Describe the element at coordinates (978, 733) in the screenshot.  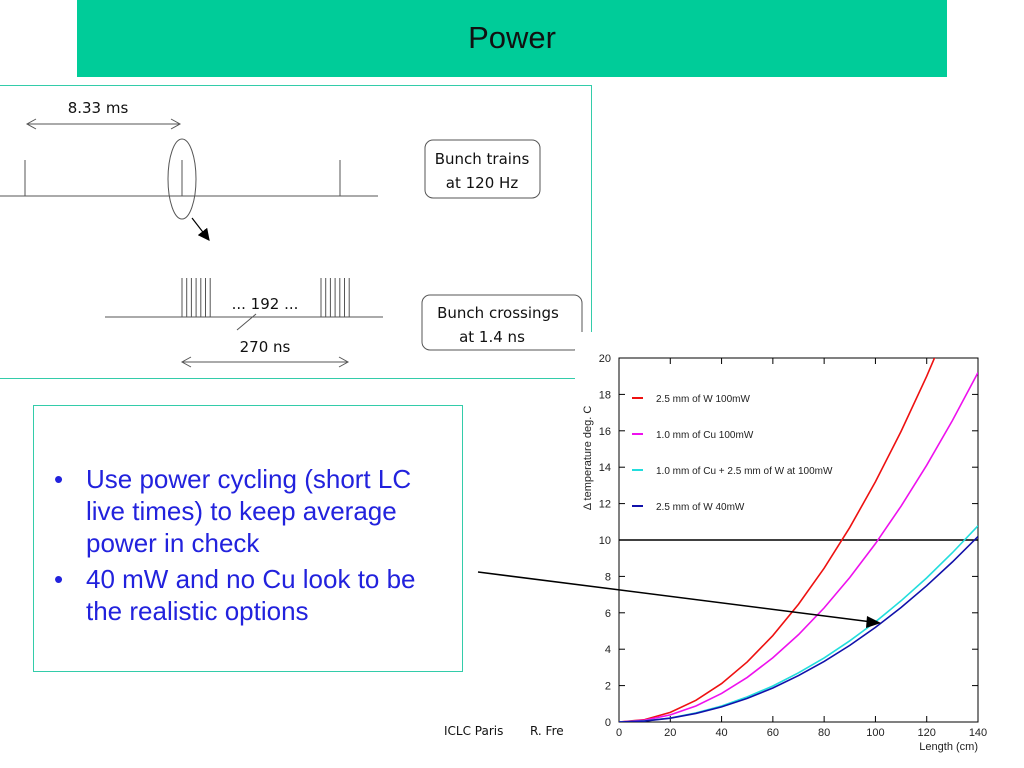
I see `x-tick-label: 140` at that location.